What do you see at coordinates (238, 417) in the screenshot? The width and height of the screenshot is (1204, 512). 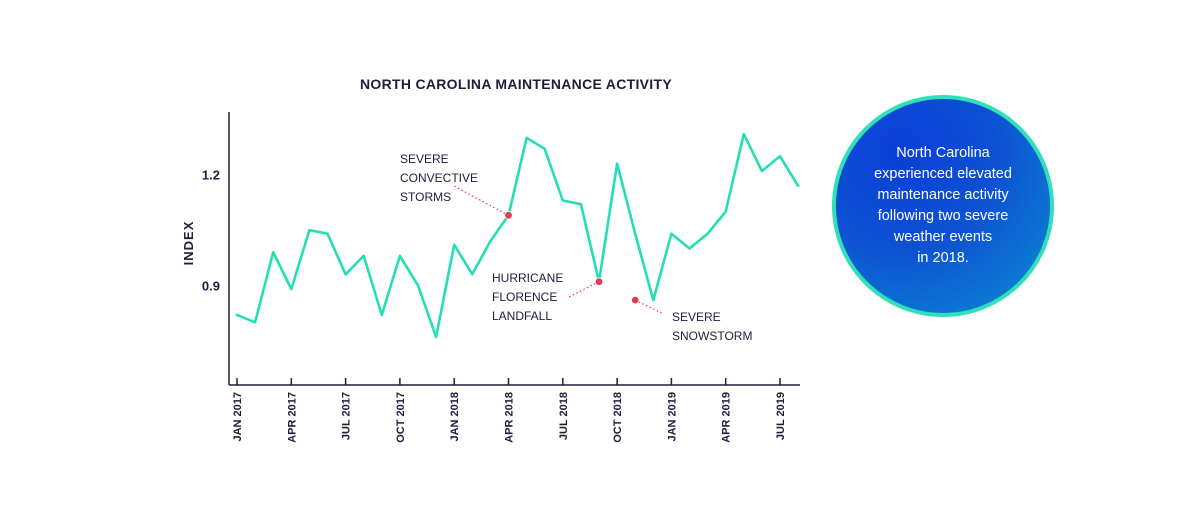 I see `x-tick-label: JAN 2017` at bounding box center [238, 417].